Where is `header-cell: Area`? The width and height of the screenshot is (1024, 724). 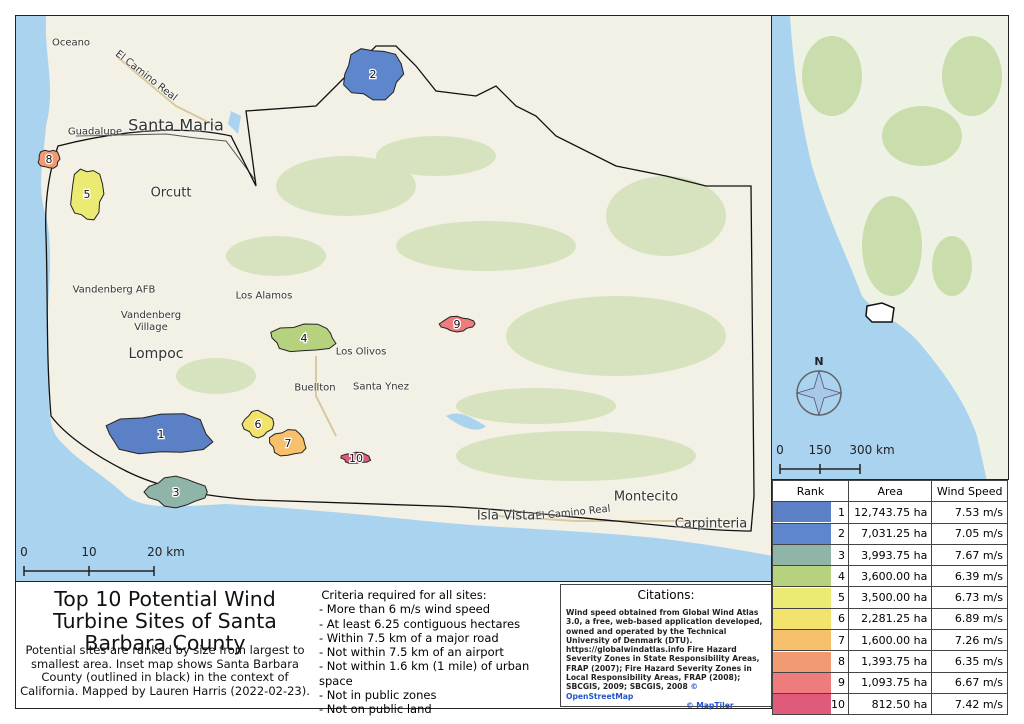 header-cell: Area is located at coordinates (890, 491).